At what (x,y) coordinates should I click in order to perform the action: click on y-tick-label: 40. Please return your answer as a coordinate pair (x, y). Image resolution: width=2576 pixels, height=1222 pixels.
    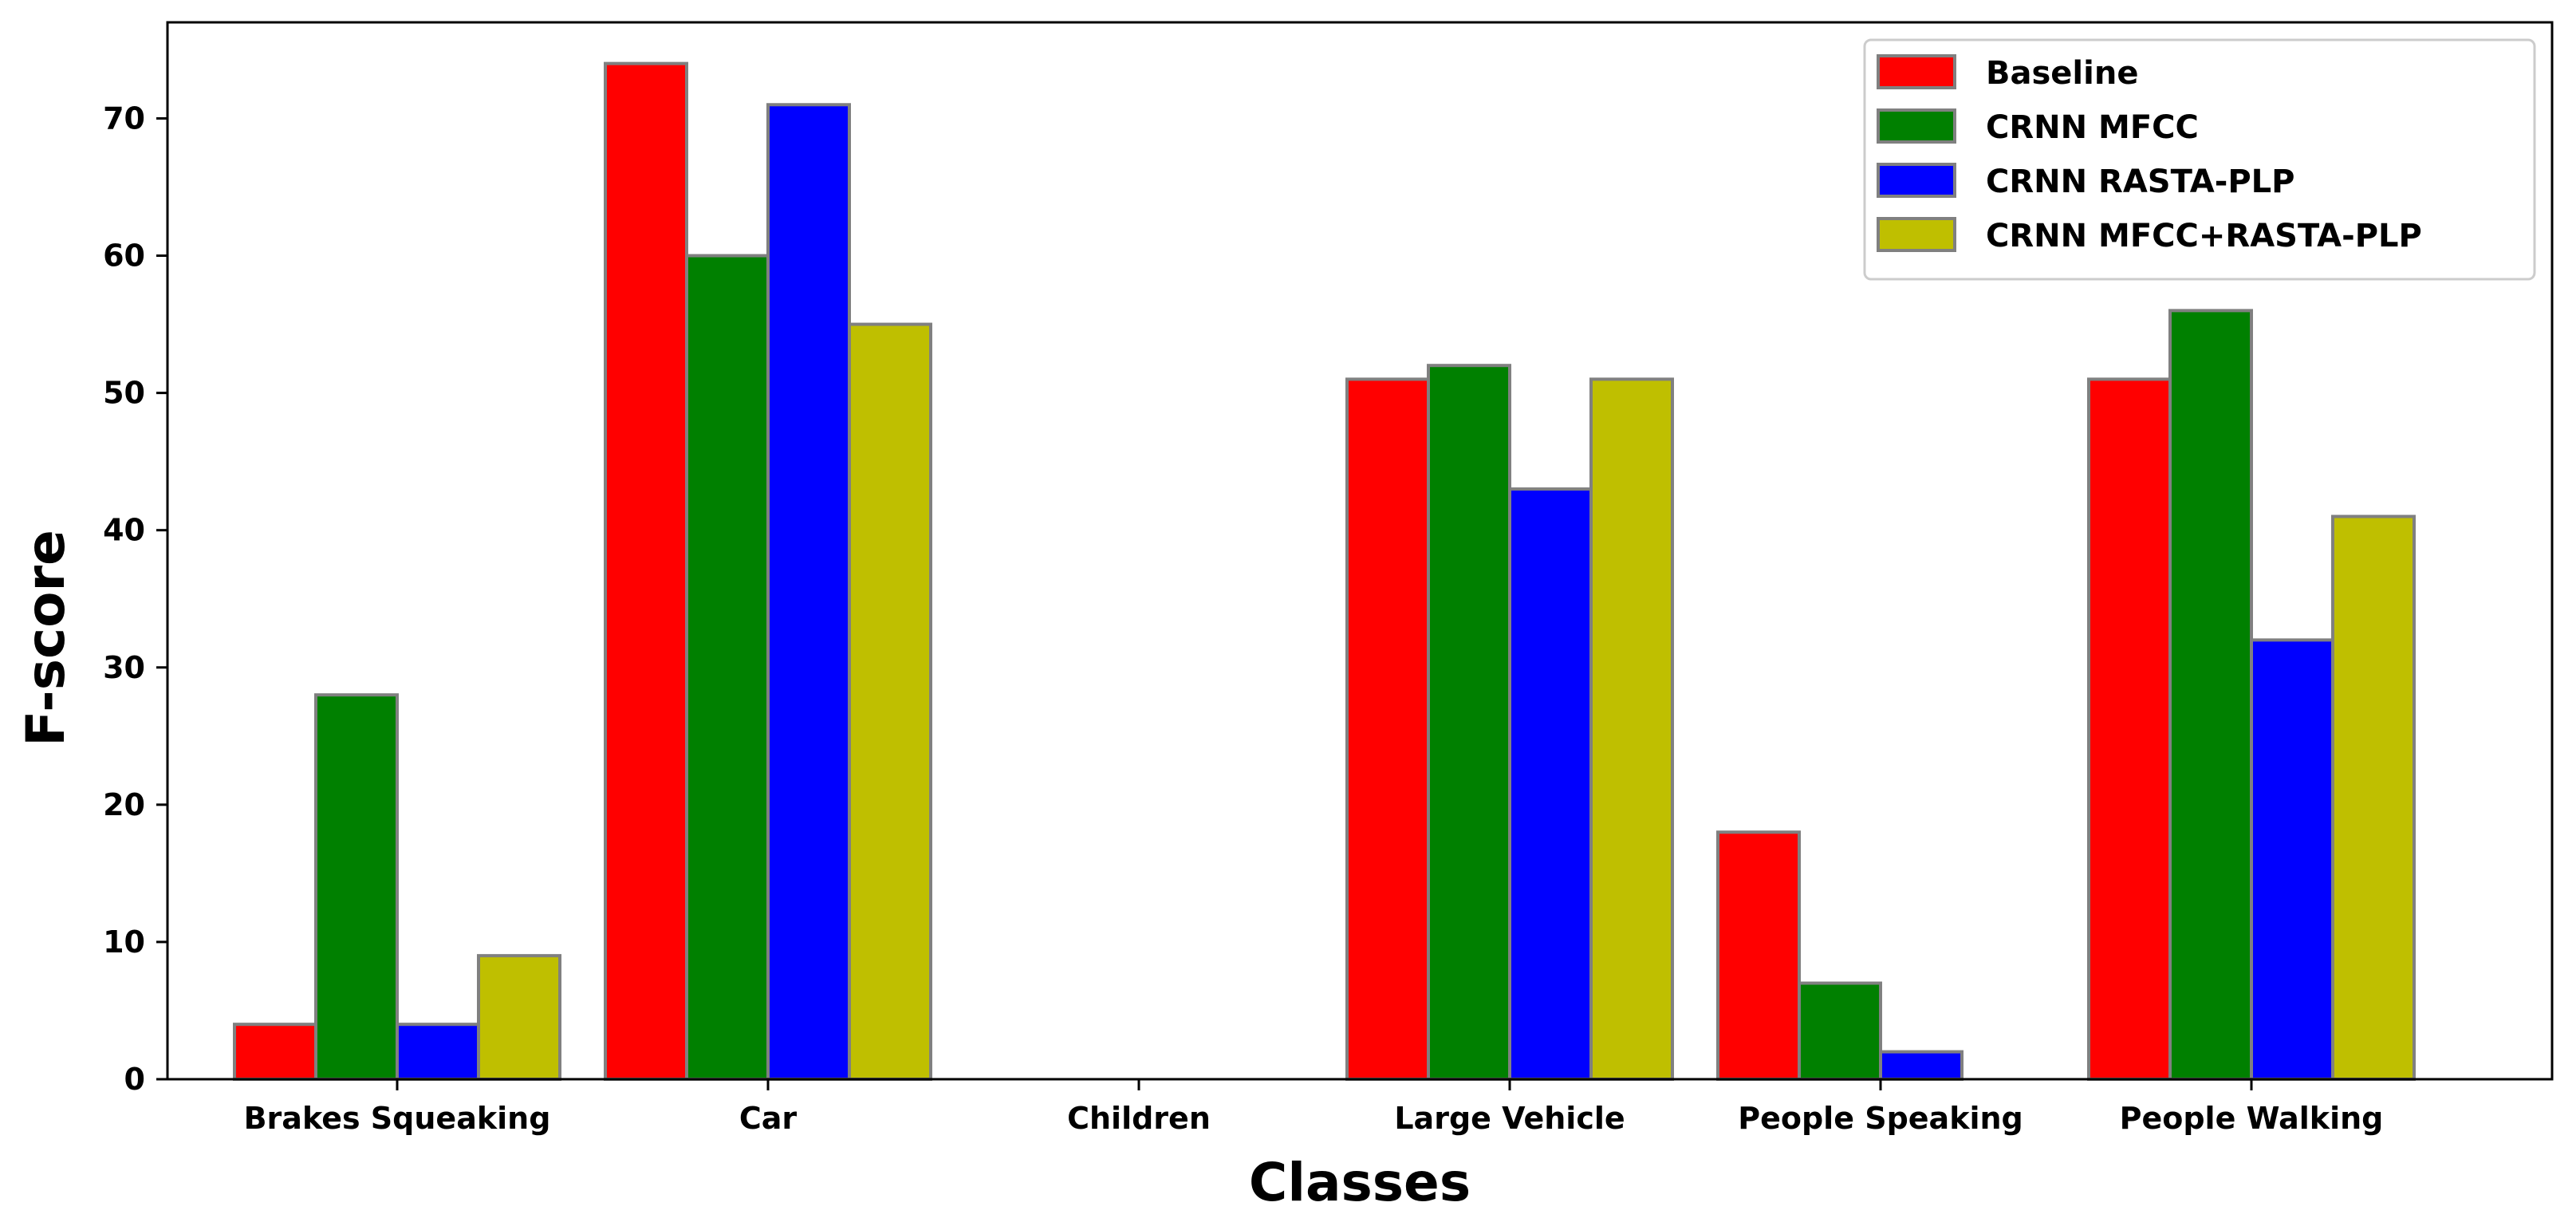
    Looking at the image, I should click on (124, 530).